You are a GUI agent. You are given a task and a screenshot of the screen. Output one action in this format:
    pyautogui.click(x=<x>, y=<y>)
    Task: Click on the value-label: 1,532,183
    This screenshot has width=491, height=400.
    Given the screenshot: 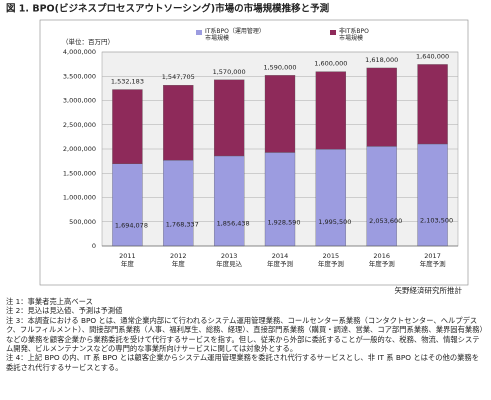 What is the action you would take?
    pyautogui.click(x=127, y=82)
    